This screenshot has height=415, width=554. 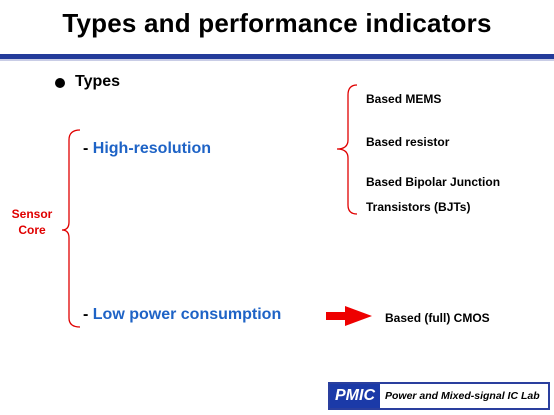 I want to click on lab-footer: PMIC Power and Mixed-signal IC Lab, so click(x=439, y=396).